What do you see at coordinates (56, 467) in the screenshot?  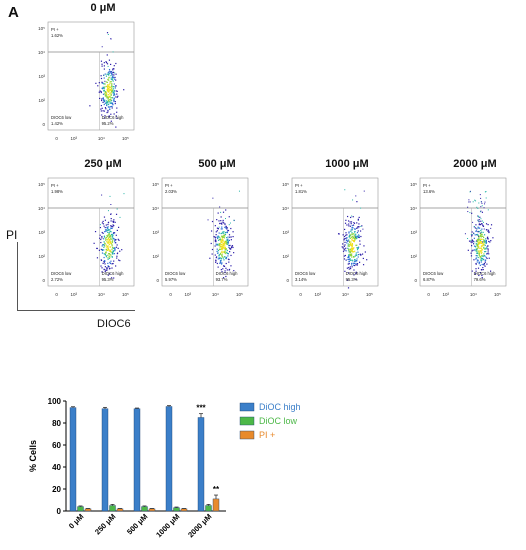 I see `y-tick-label: 40` at bounding box center [56, 467].